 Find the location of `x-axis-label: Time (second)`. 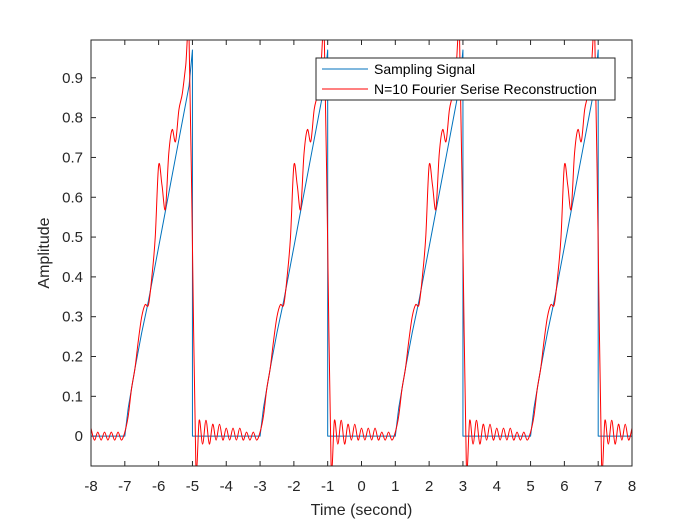

x-axis-label: Time (second) is located at coordinates (362, 510).